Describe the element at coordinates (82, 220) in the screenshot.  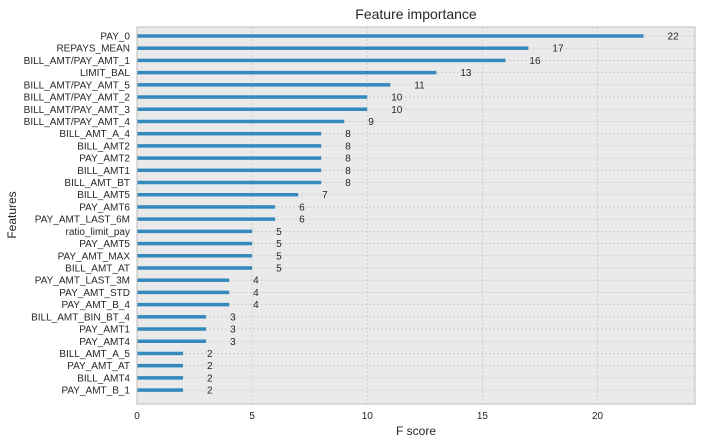
I see `y-tick-label: PAY_AMT_LAST_6M` at that location.